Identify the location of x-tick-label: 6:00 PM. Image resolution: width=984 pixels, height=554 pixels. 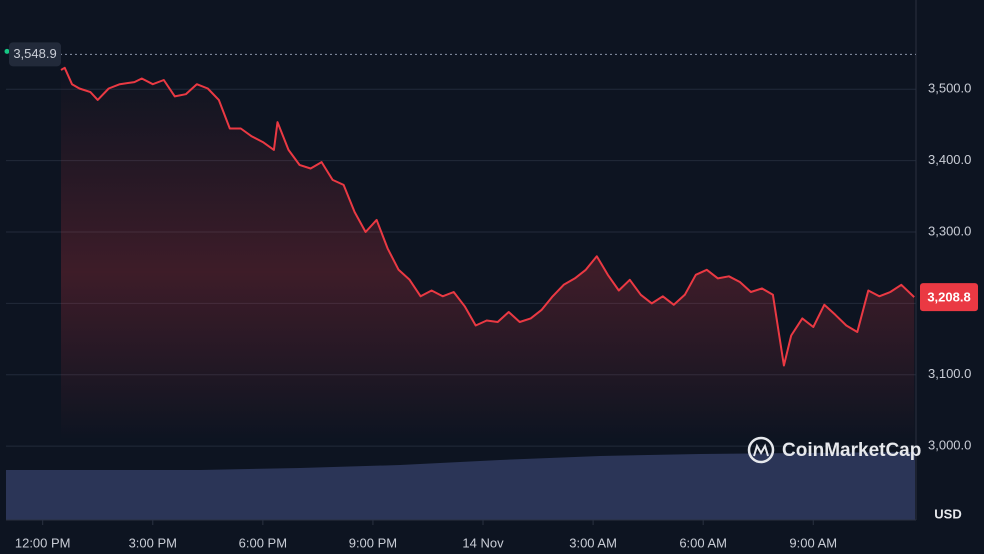
(263, 542).